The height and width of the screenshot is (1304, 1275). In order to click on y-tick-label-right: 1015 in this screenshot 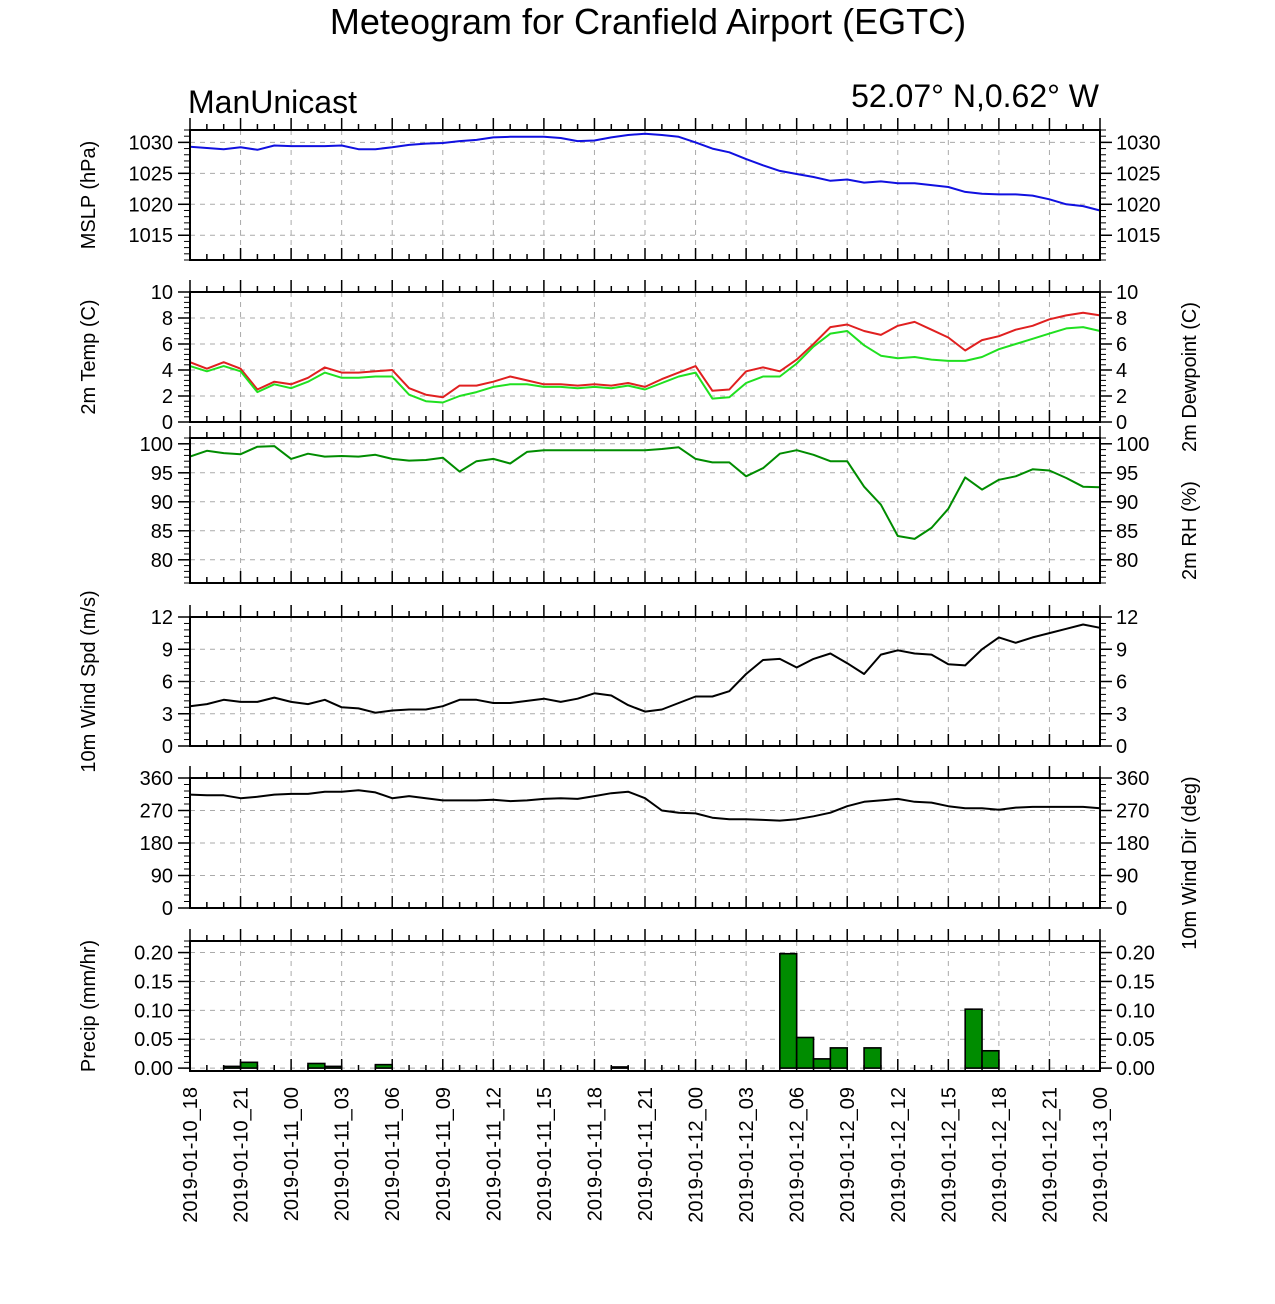, I will do `click(1138, 236)`.